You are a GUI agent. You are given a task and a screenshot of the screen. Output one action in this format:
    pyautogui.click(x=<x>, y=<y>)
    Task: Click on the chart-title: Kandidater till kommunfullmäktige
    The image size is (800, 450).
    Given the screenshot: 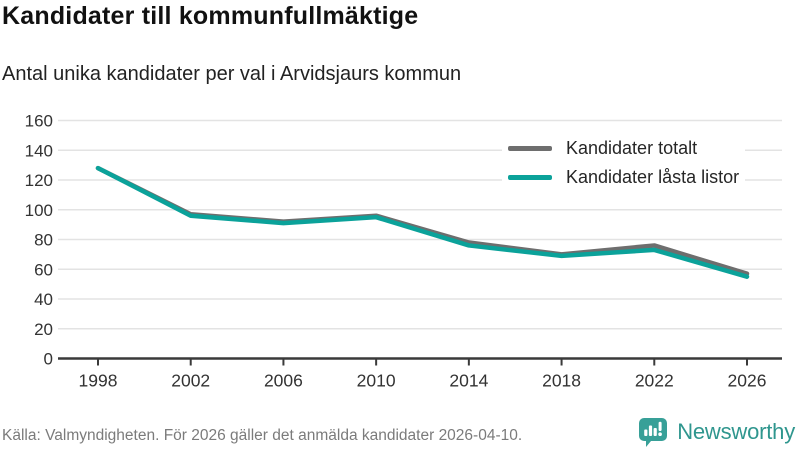 What is the action you would take?
    pyautogui.click(x=210, y=16)
    